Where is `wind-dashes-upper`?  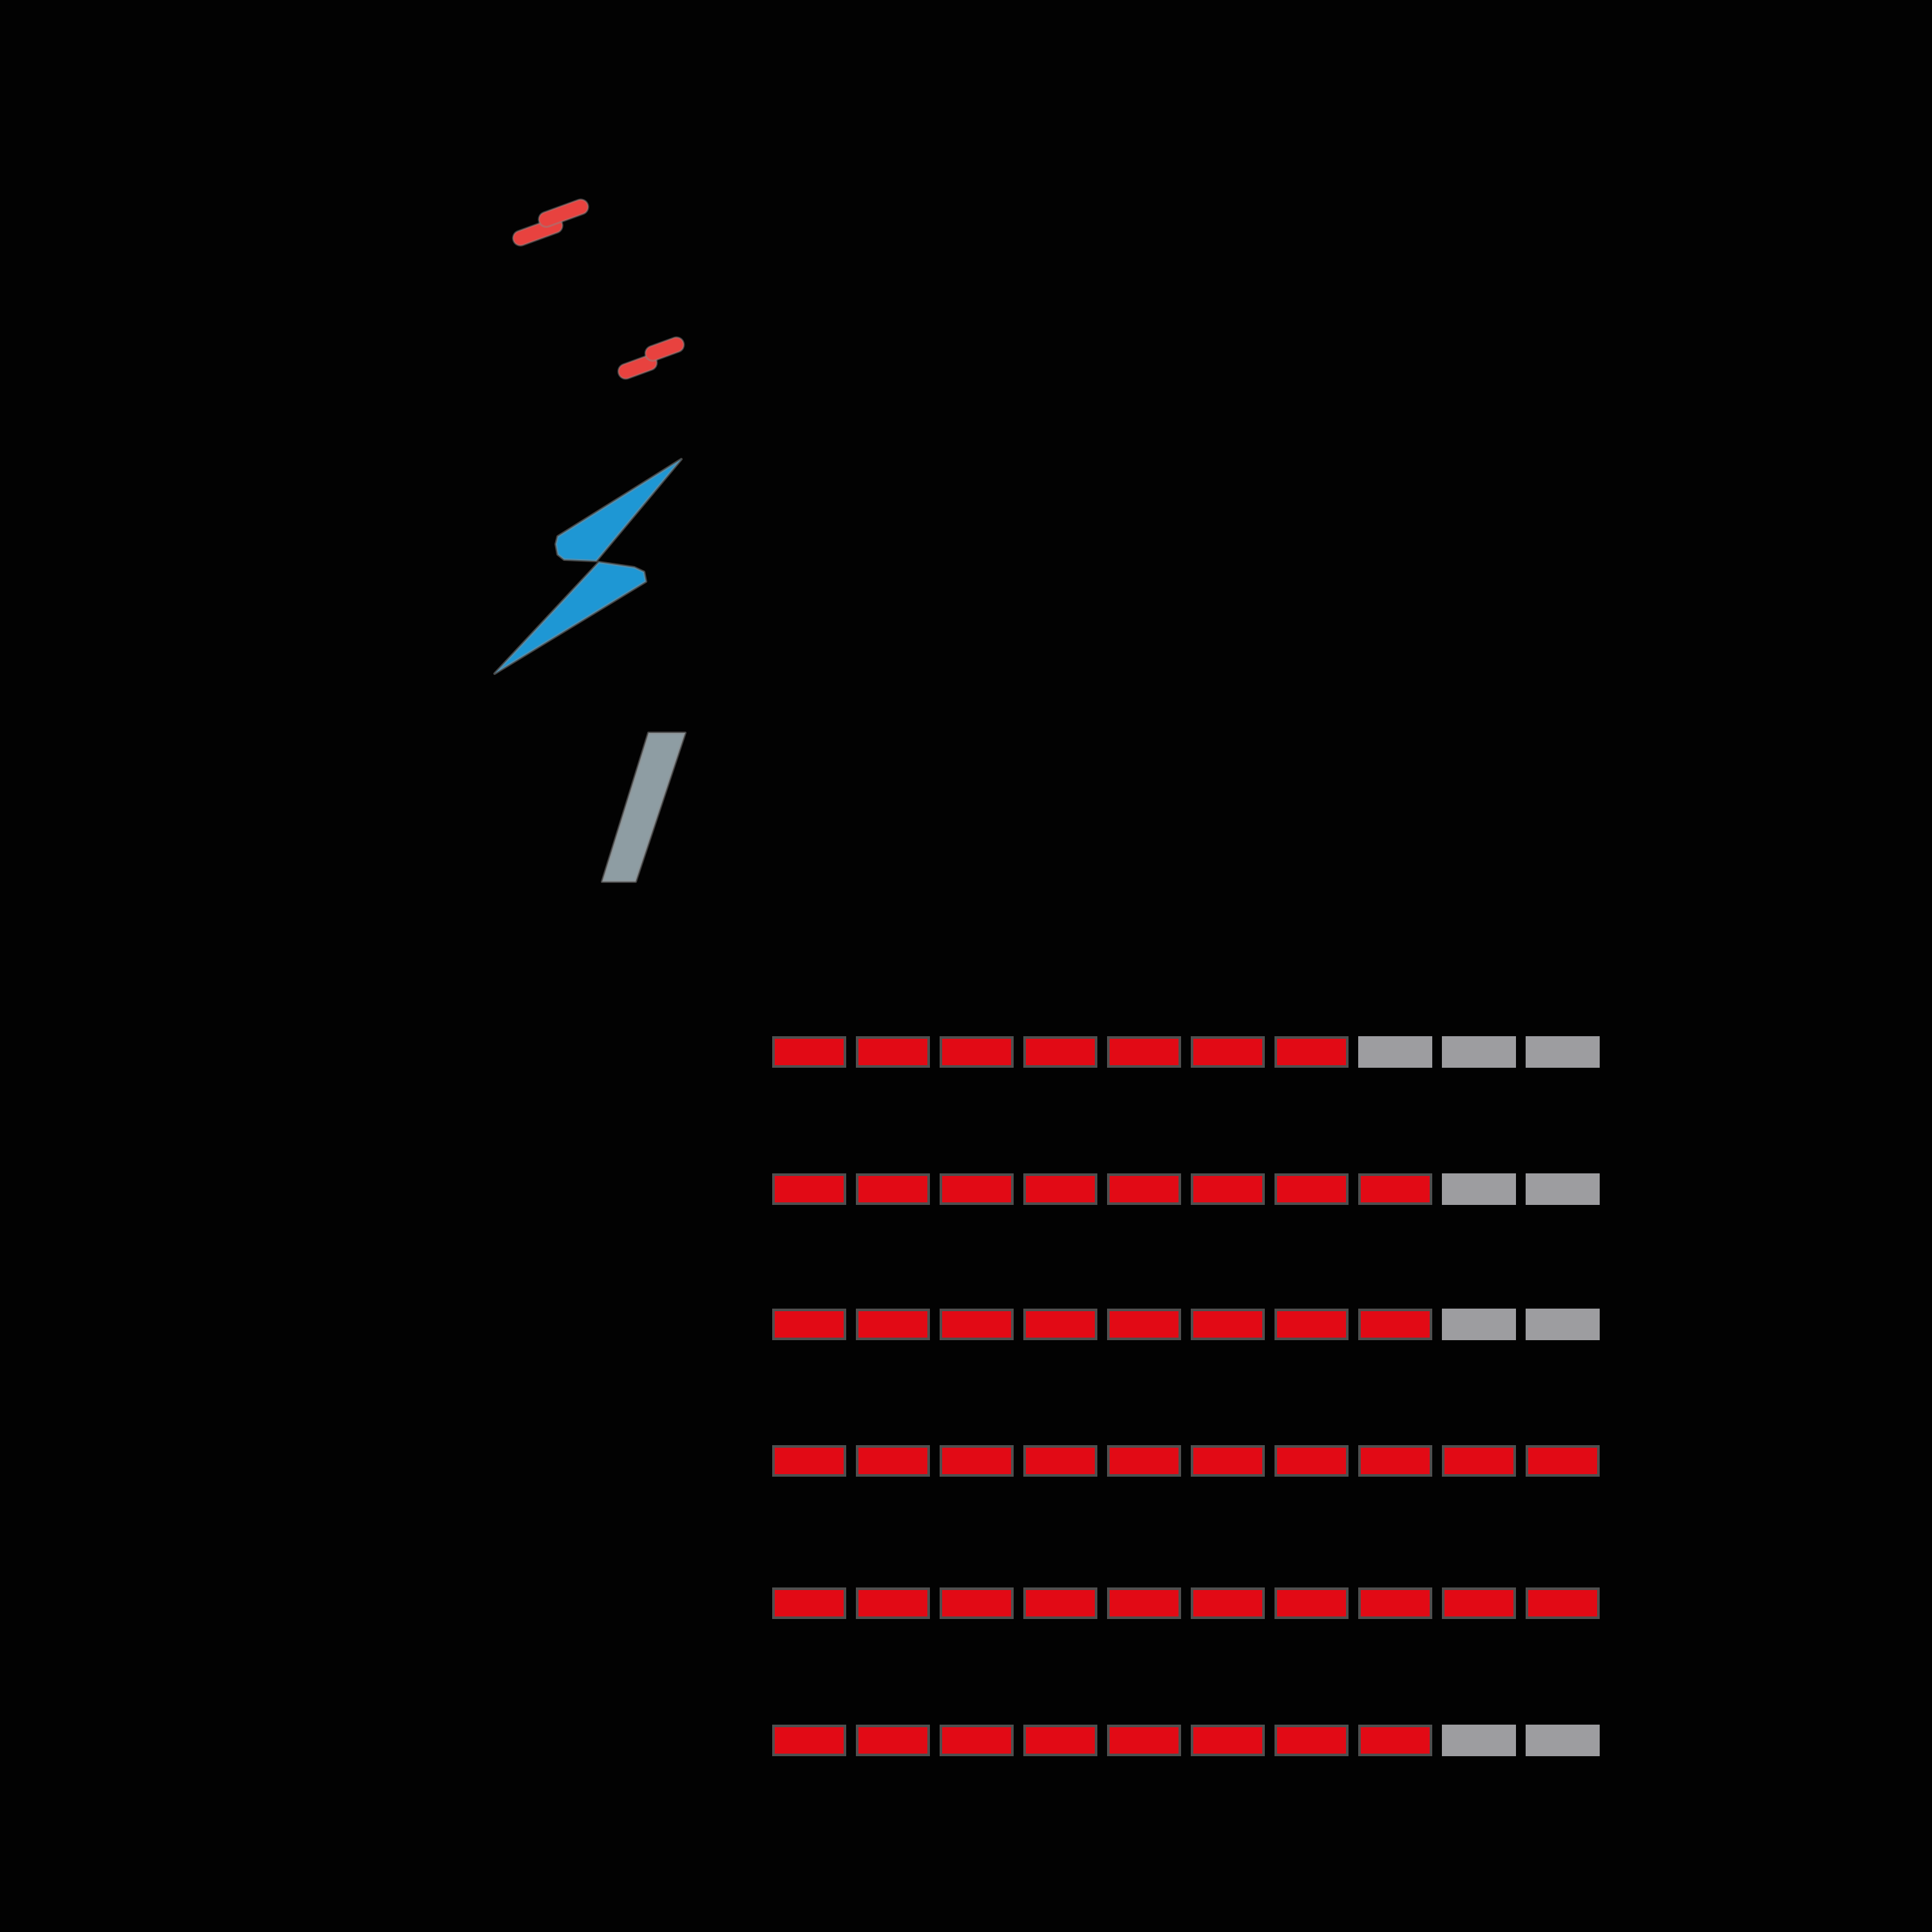 wind-dashes-upper is located at coordinates (550, 223).